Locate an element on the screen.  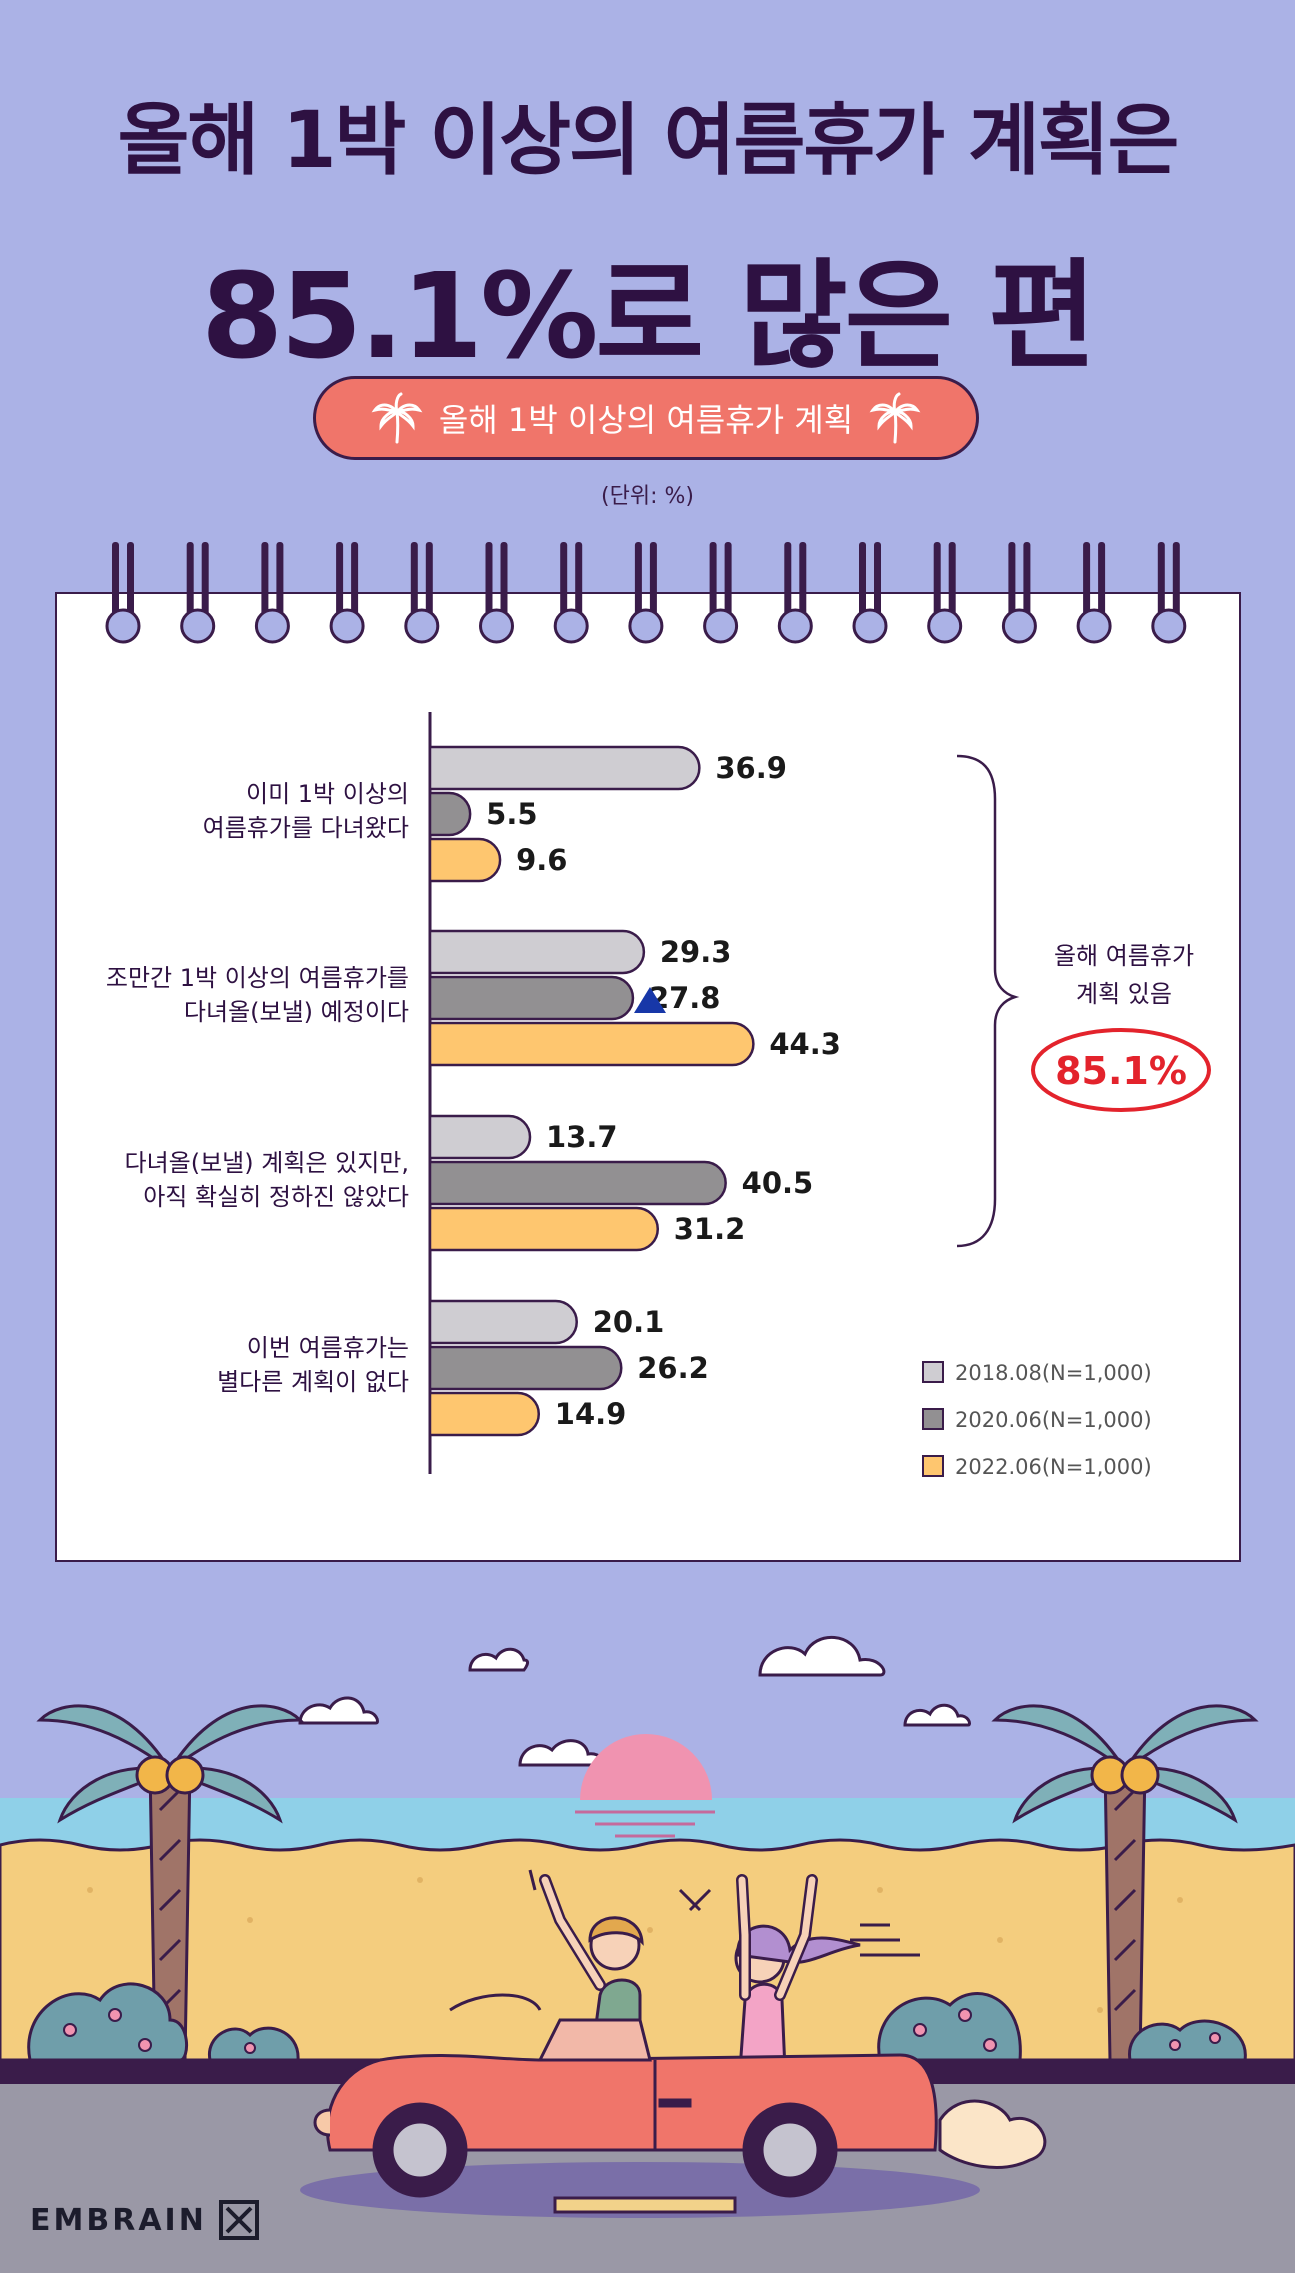
value-label: 26.2 is located at coordinates (673, 1368).